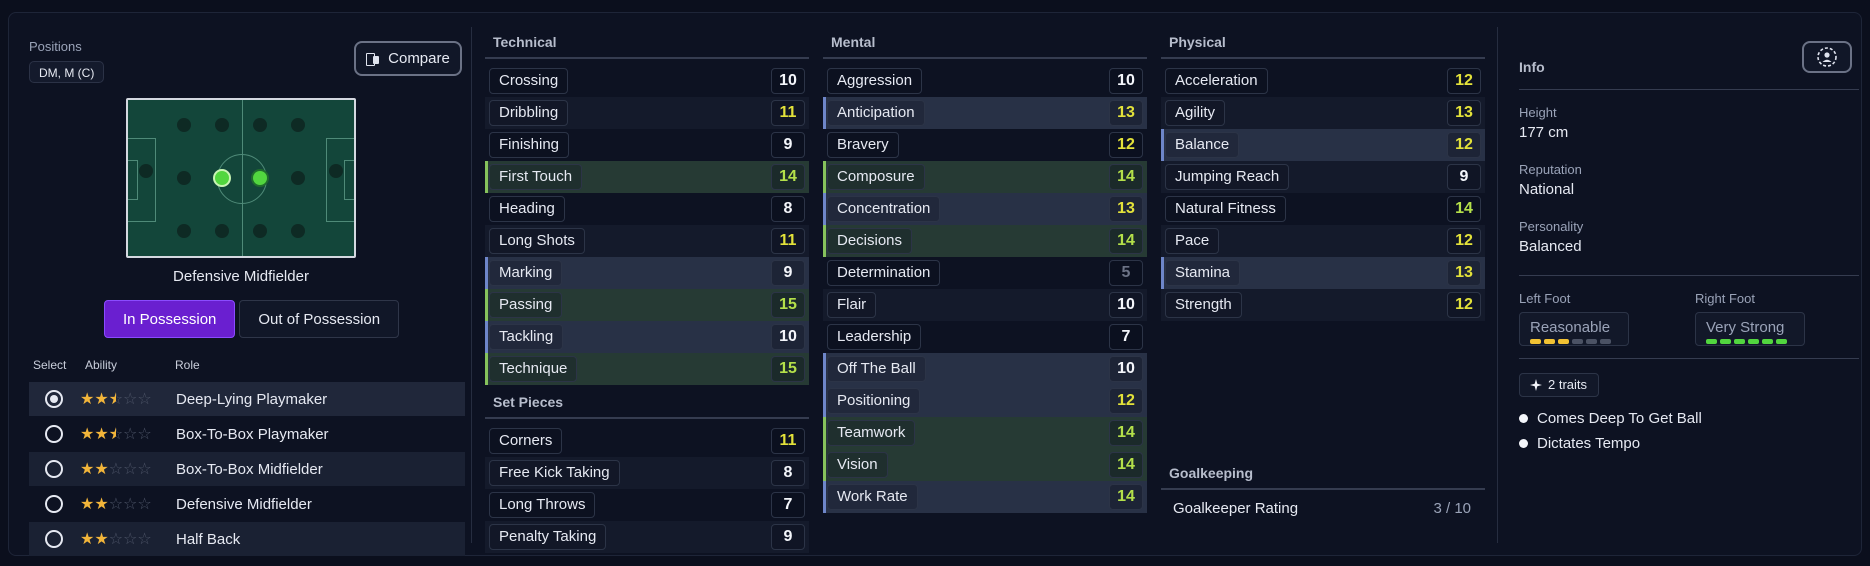  Describe the element at coordinates (647, 81) in the screenshot. I see `attribute-row-crossing: Crossing 10` at that location.